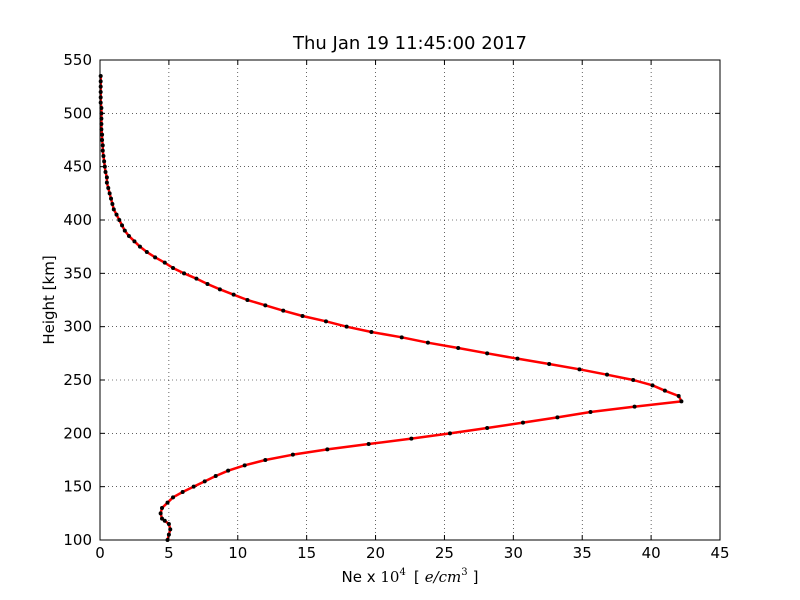 This screenshot has width=800, height=600. Describe the element at coordinates (402, 572) in the screenshot. I see `x-axis-label-exponent: 4` at that location.